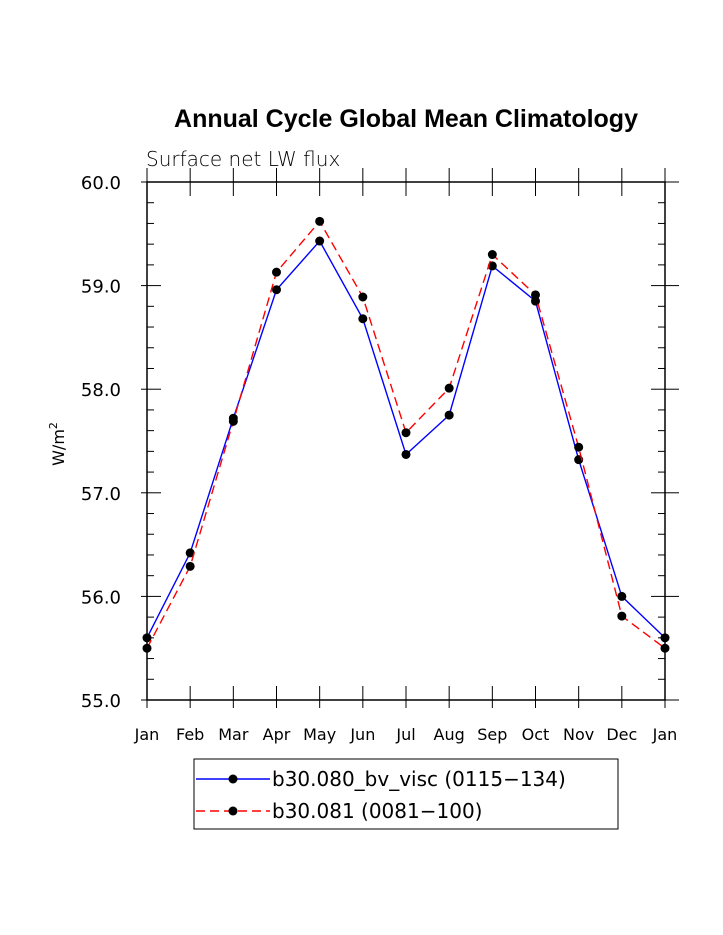  What do you see at coordinates (101, 390) in the screenshot?
I see `y-tick-label: 58.0` at bounding box center [101, 390].